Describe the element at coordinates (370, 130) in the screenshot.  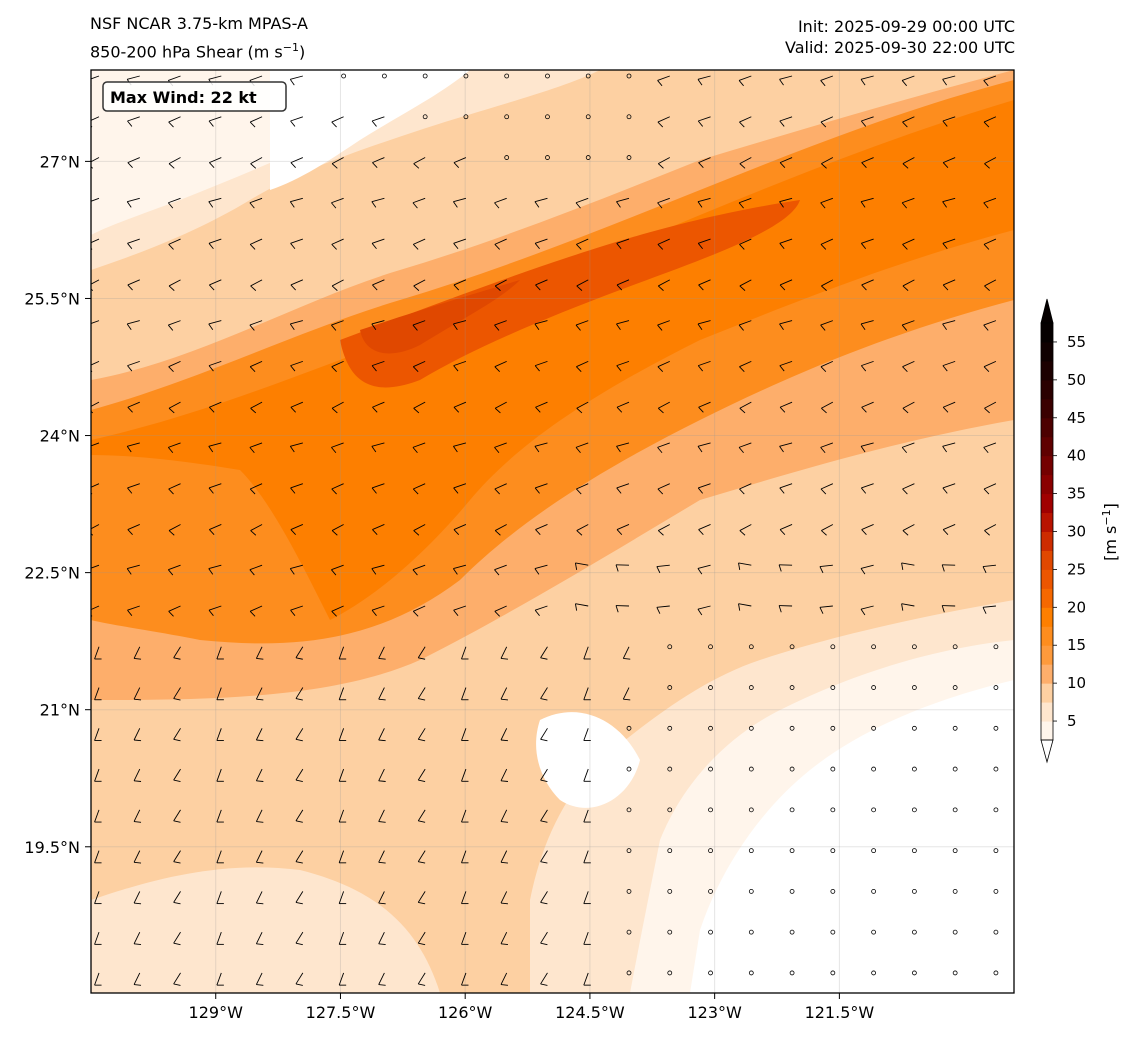
I see `shear-region-calm` at that location.